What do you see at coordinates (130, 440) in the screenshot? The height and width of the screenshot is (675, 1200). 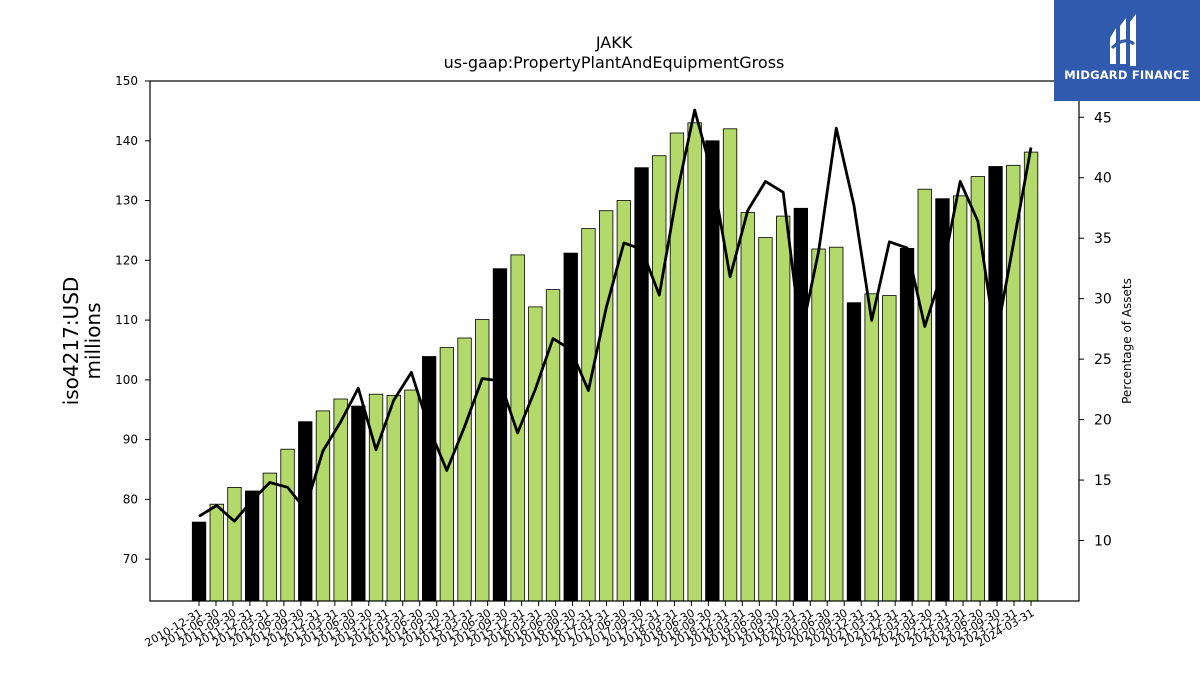 I see `y-tick-label: 90` at bounding box center [130, 440].